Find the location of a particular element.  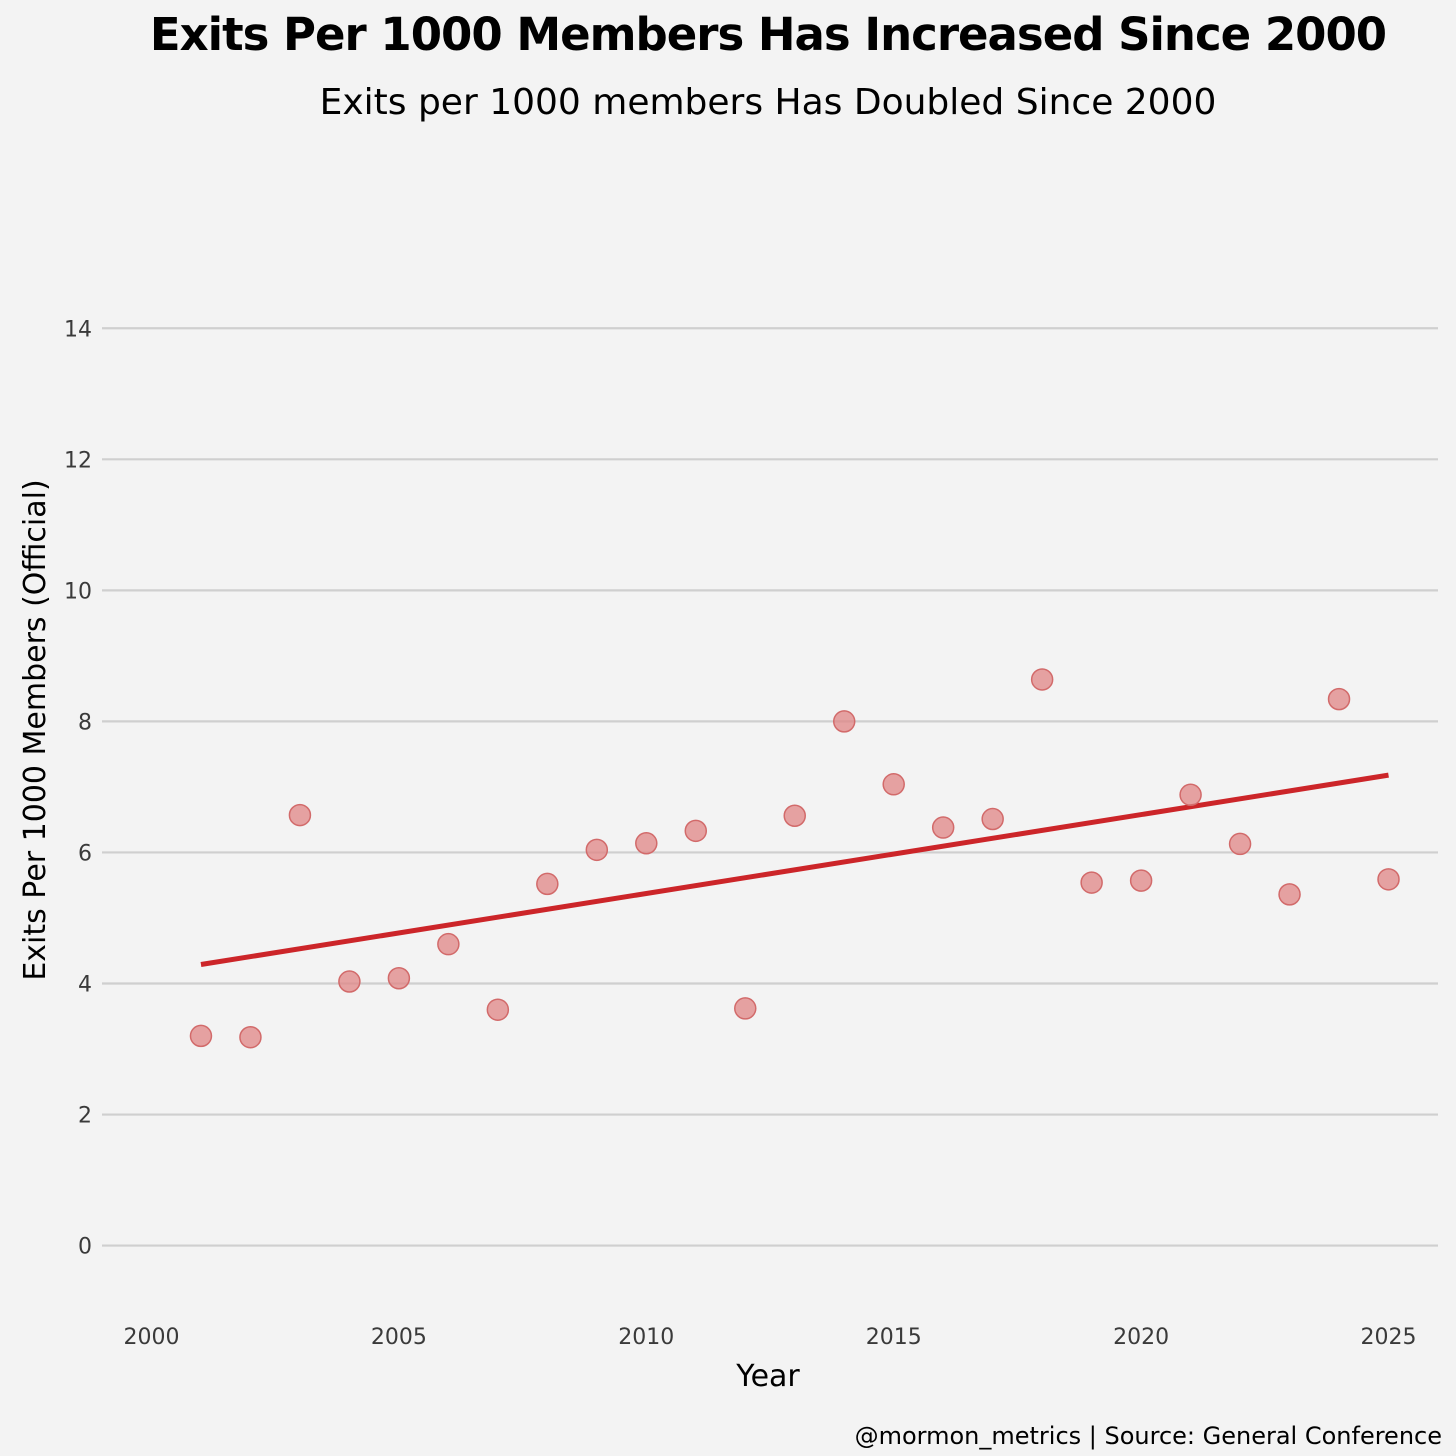

y-axis-ticks: 0 2 4 6 8 10 12 14 is located at coordinates (78, 788).